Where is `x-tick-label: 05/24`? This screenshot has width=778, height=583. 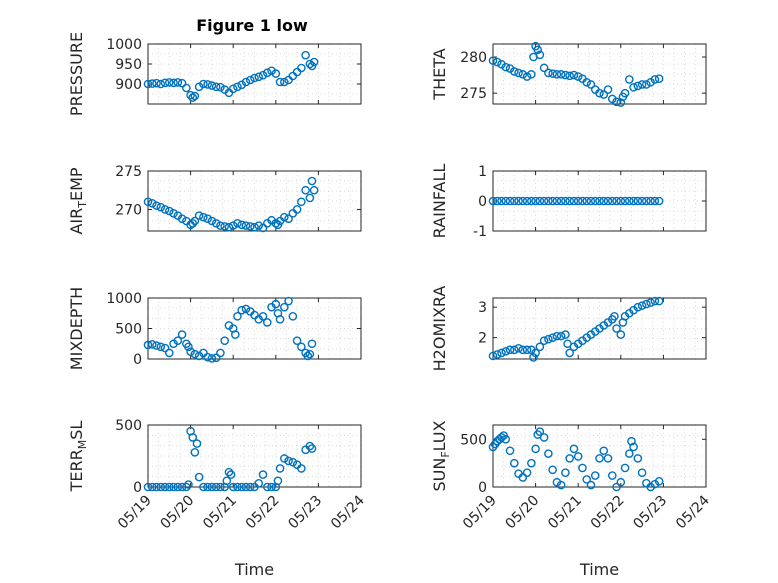
x-tick-label: 05/24 is located at coordinates (693, 512).